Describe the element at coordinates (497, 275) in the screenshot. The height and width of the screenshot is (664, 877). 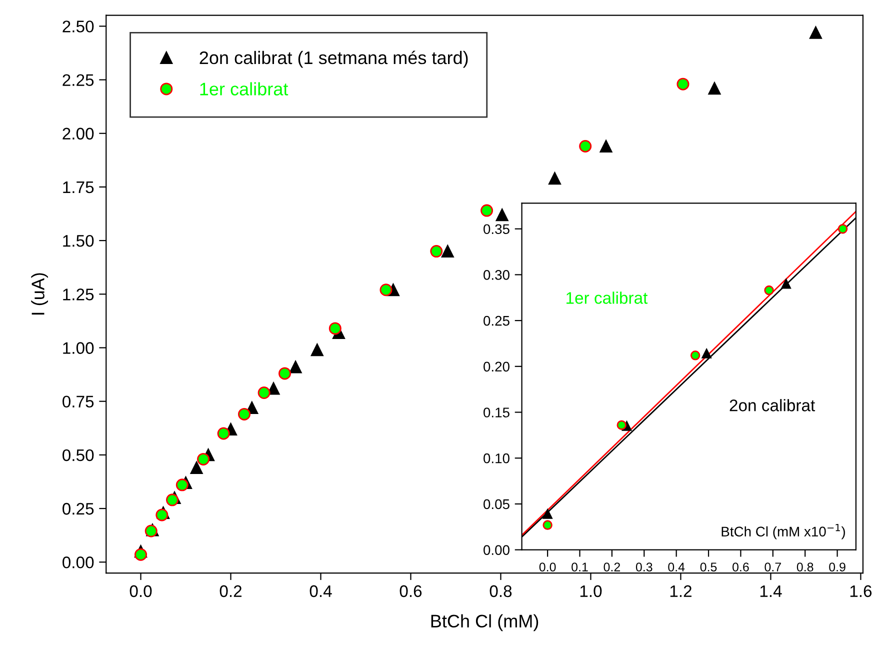
I see `y-tick-label: 0.30` at that location.